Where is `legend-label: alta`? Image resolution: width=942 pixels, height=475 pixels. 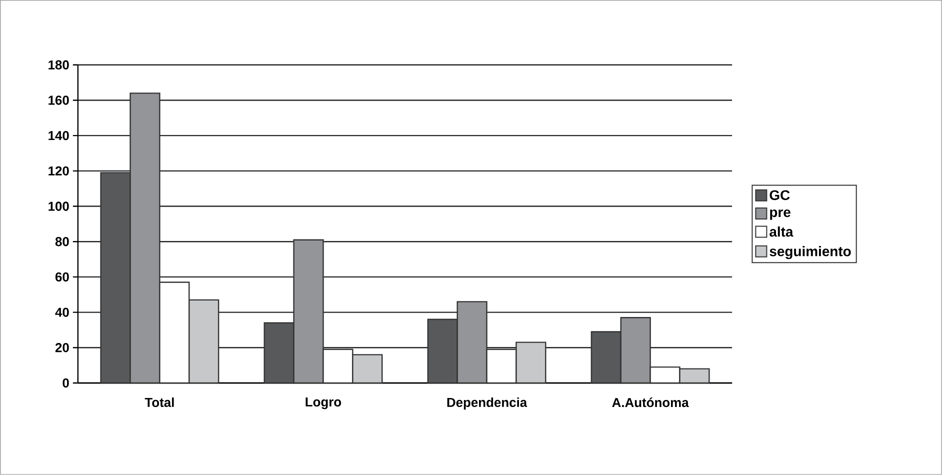
legend-label: alta is located at coordinates (782, 231).